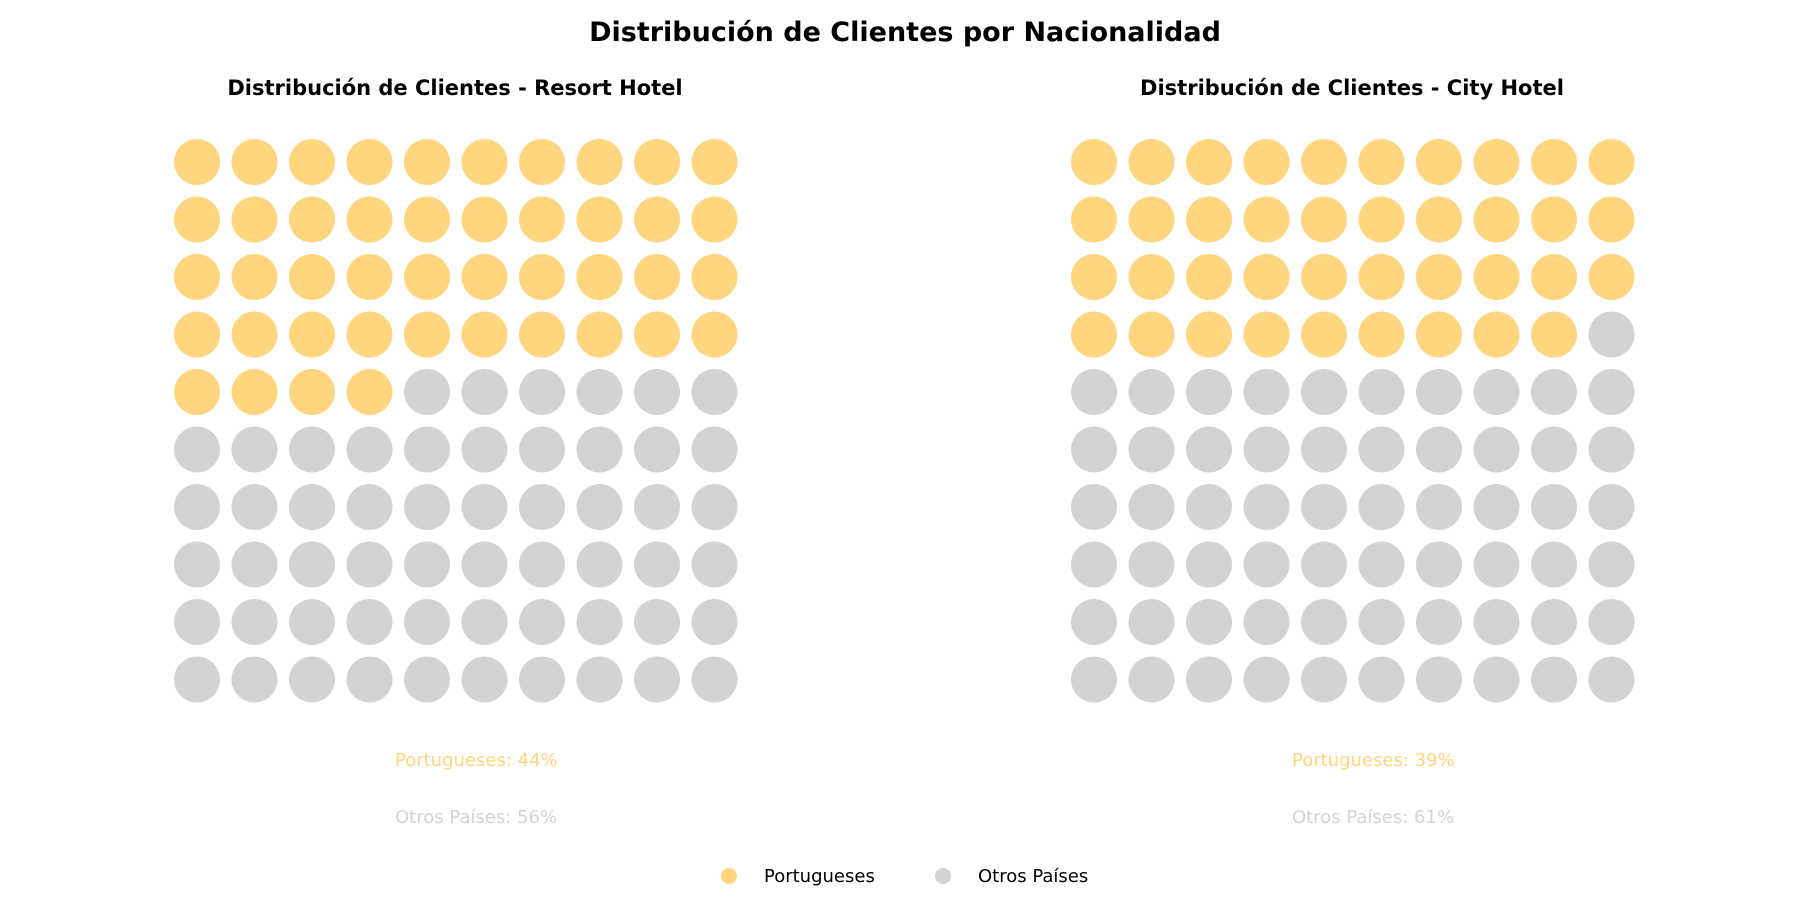 This screenshot has height=900, width=1800. Describe the element at coordinates (476, 760) in the screenshot. I see `label-portugueses-resort: Portugueses: 44%` at that location.